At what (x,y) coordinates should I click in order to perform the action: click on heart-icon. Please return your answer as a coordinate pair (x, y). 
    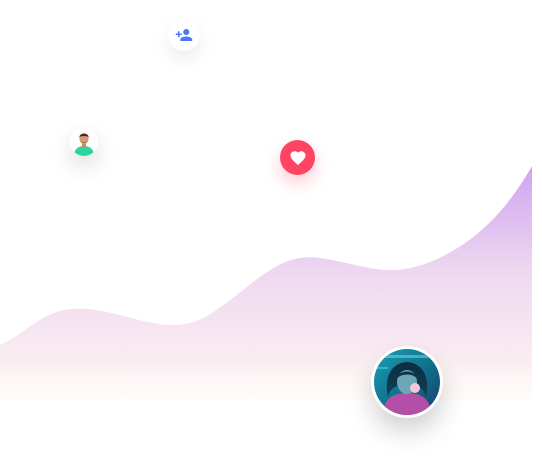
    Looking at the image, I should click on (297, 157).